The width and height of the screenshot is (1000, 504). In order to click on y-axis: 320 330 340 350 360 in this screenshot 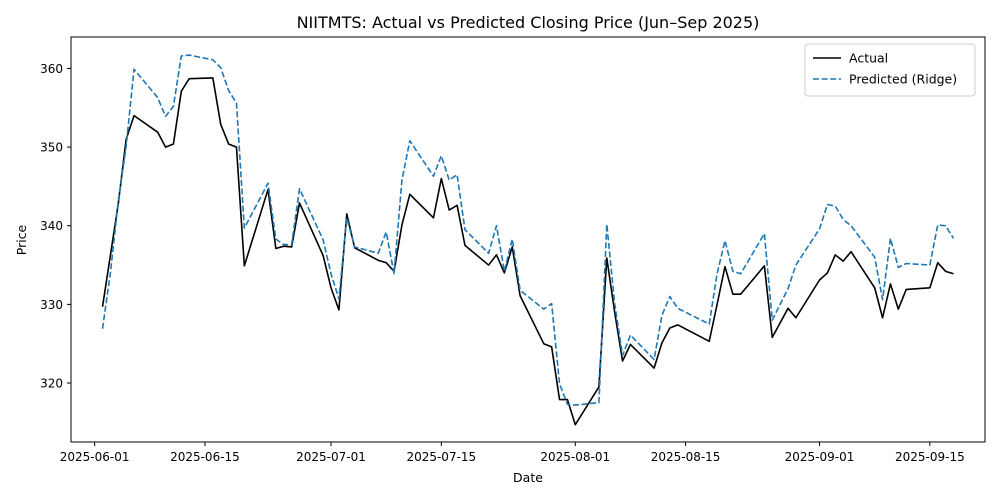, I will do `click(55, 226)`.